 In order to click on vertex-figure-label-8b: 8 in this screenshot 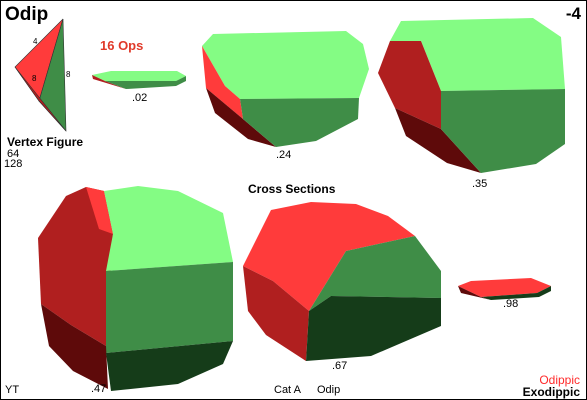, I will do `click(68, 74)`.